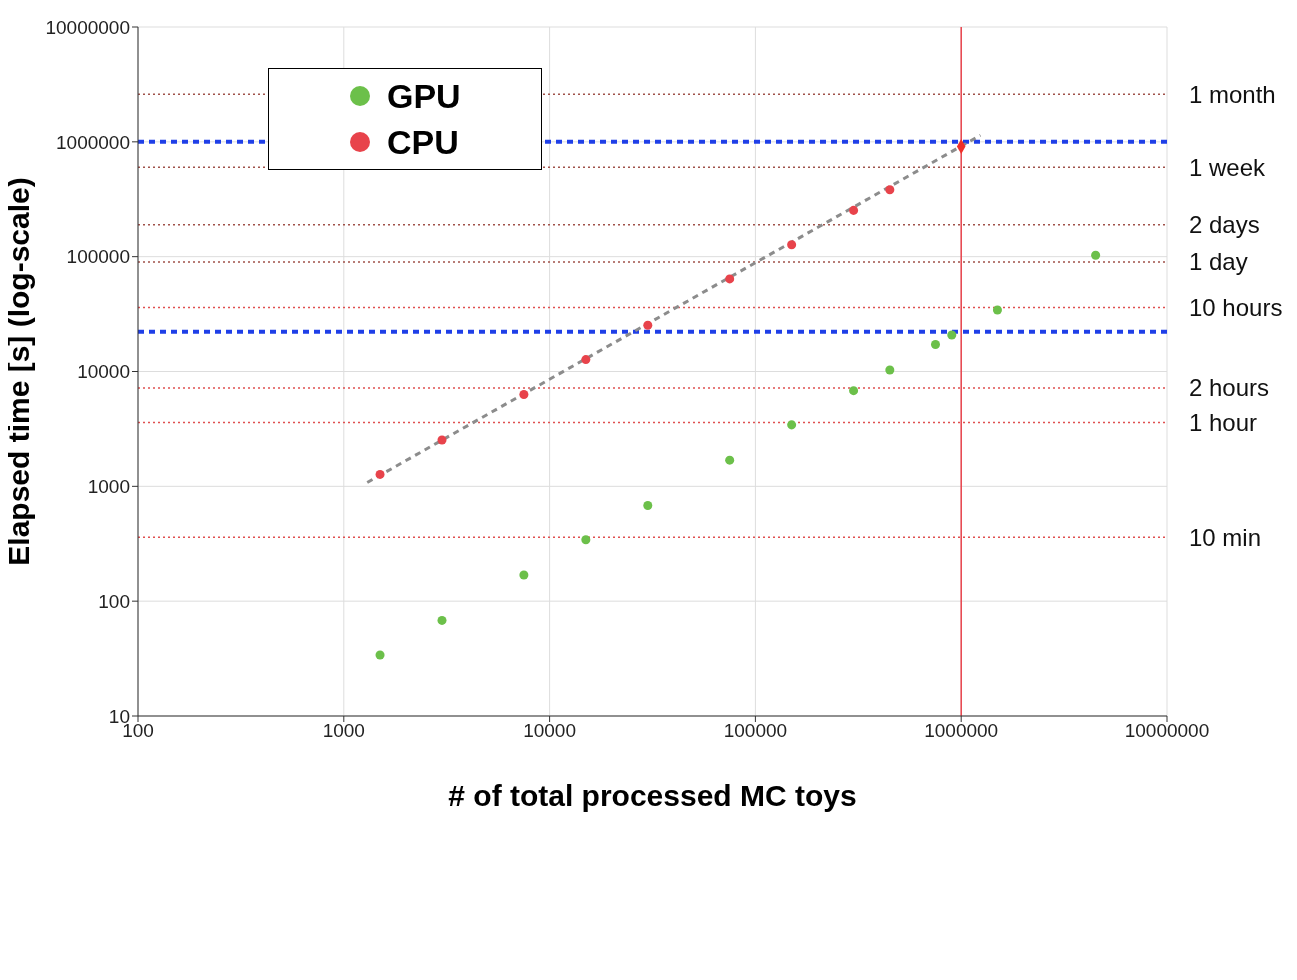 The width and height of the screenshot is (1297, 980). Describe the element at coordinates (1218, 262) in the screenshot. I see `ref-line-label: 1 day` at that location.